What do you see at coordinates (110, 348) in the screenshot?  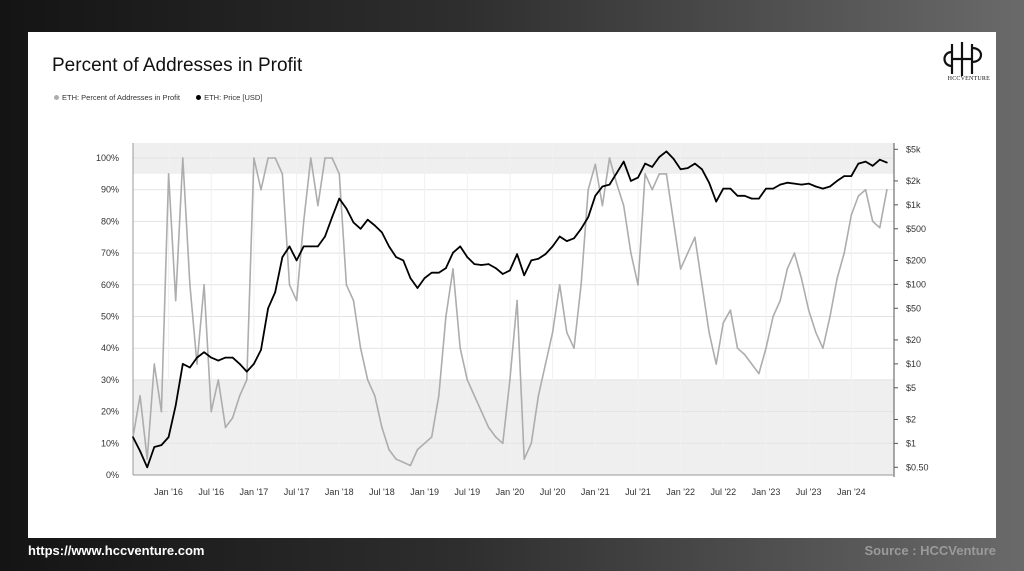 I see `y-left-tick-label: 40%` at bounding box center [110, 348].